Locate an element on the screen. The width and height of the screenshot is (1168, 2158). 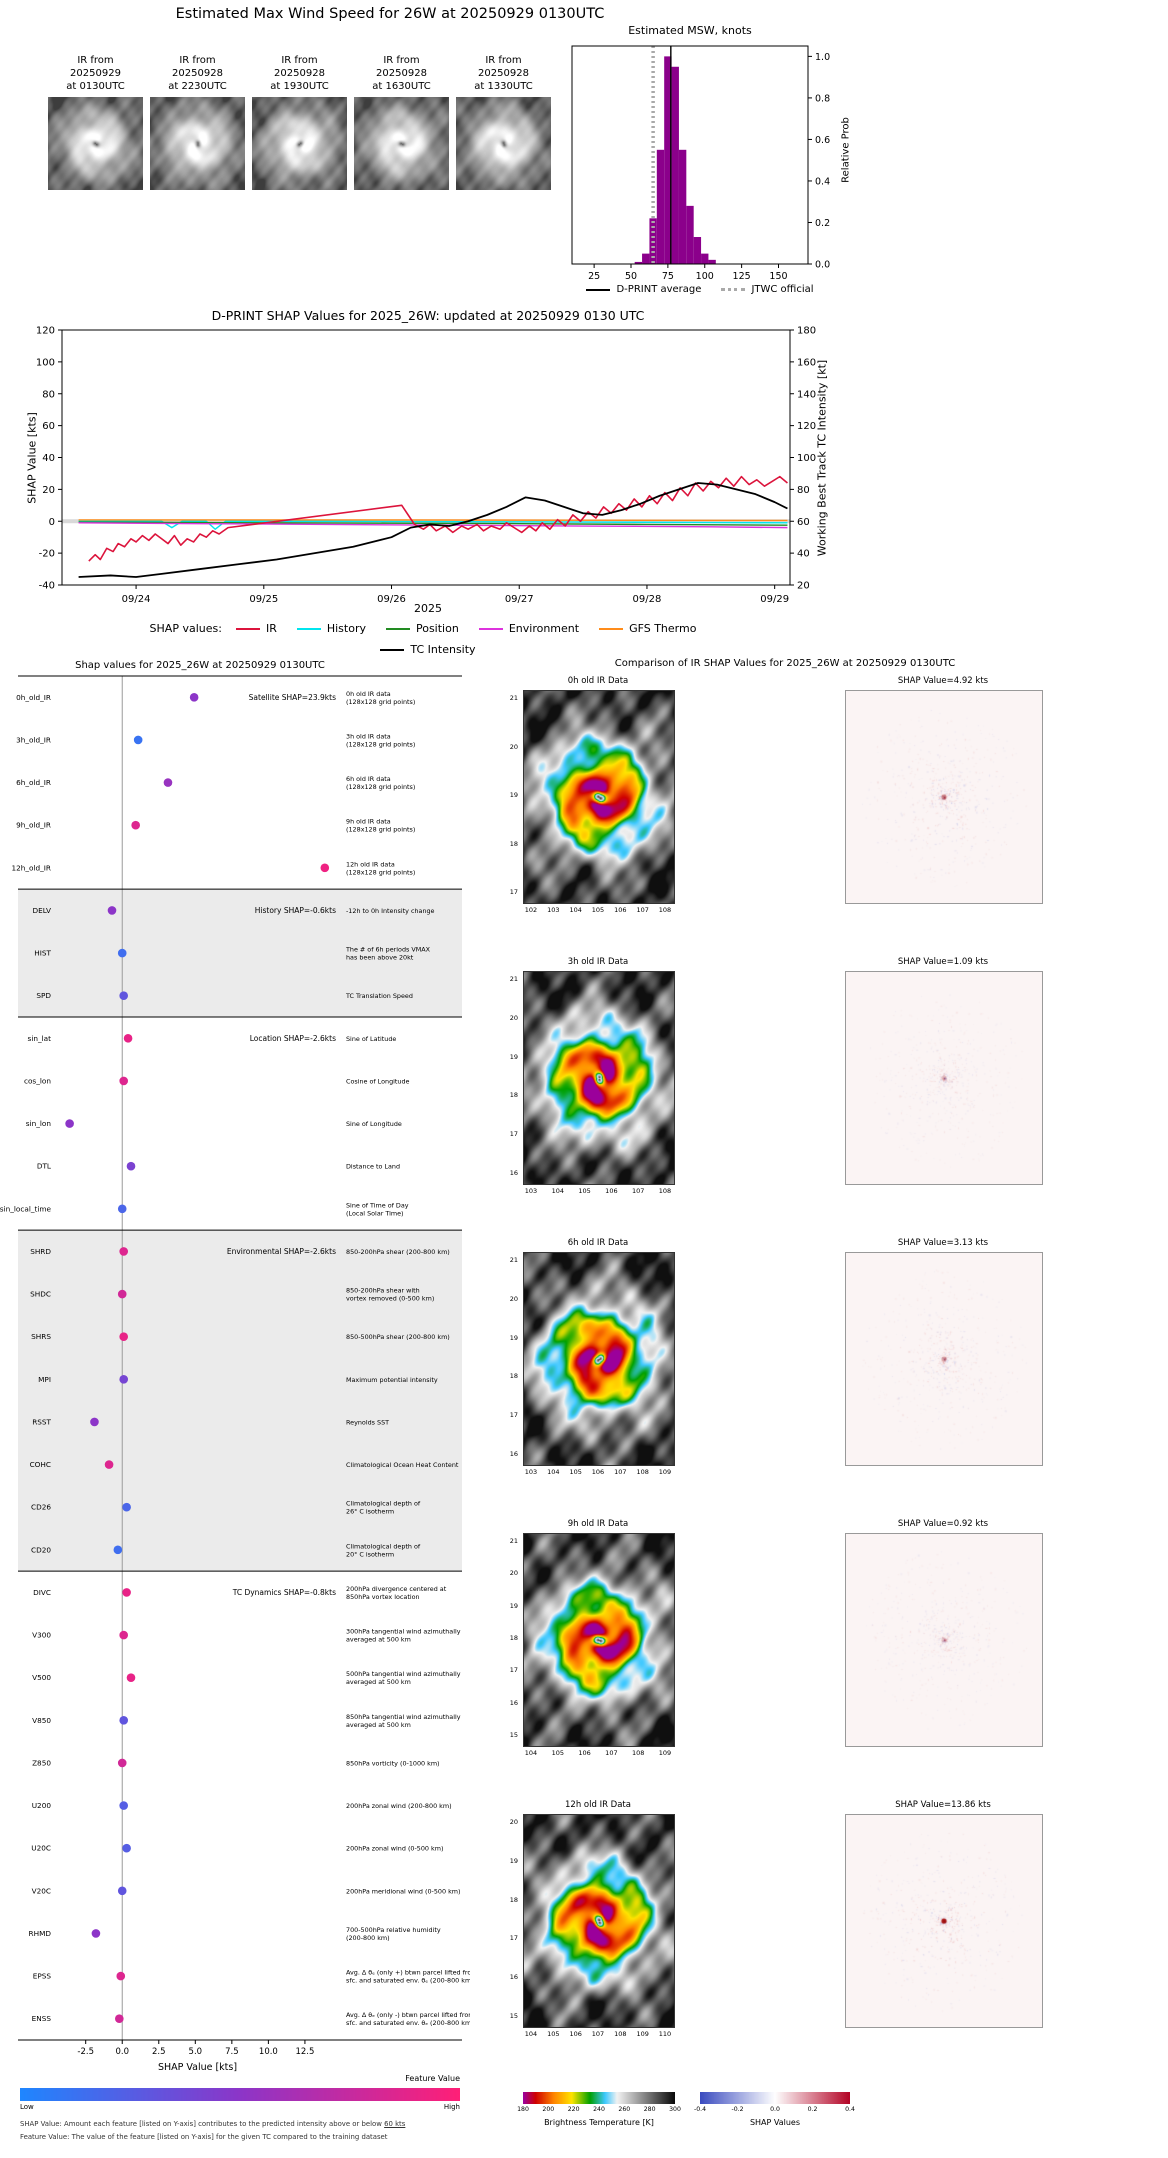
histogram-legend: D-PRINT average JTWC official is located at coordinates (700, 289).